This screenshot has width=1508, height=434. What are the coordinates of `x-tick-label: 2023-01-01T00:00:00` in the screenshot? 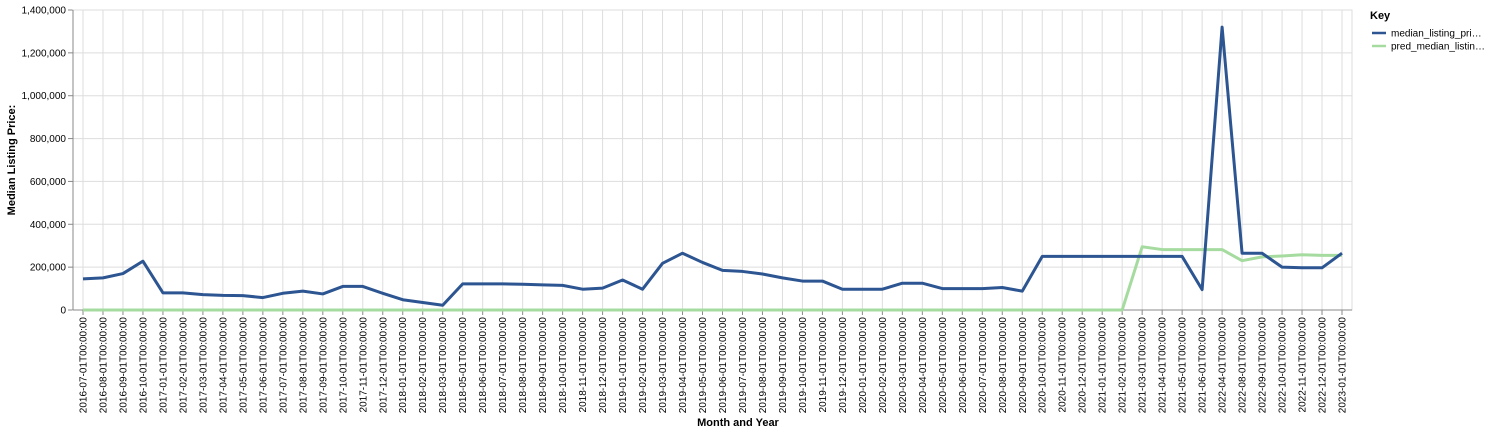 It's located at (1343, 365).